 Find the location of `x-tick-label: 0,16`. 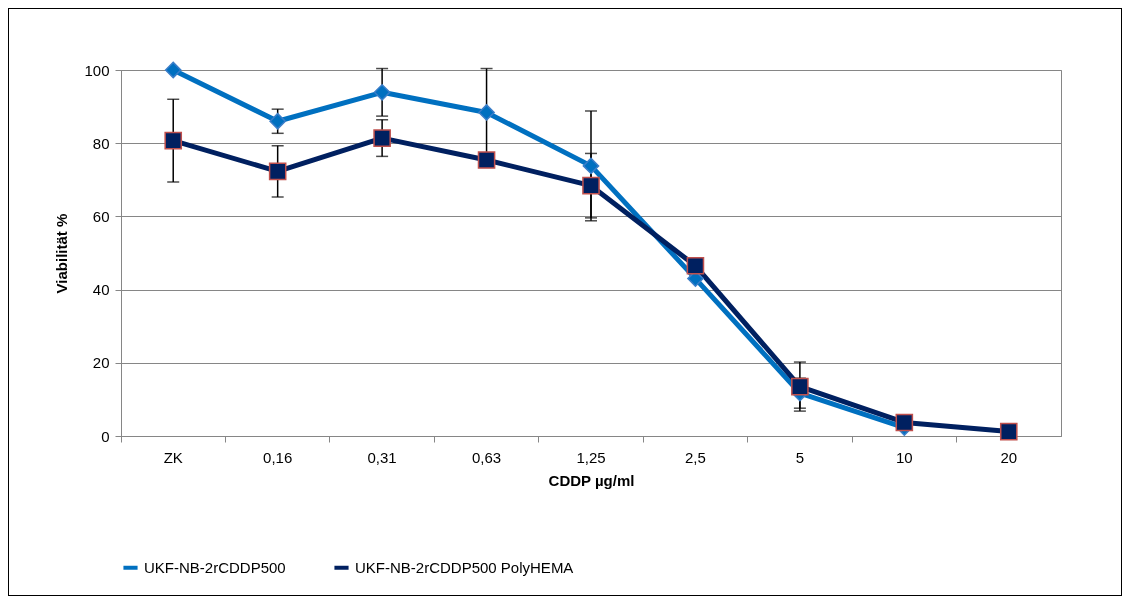

x-tick-label: 0,16 is located at coordinates (278, 457).